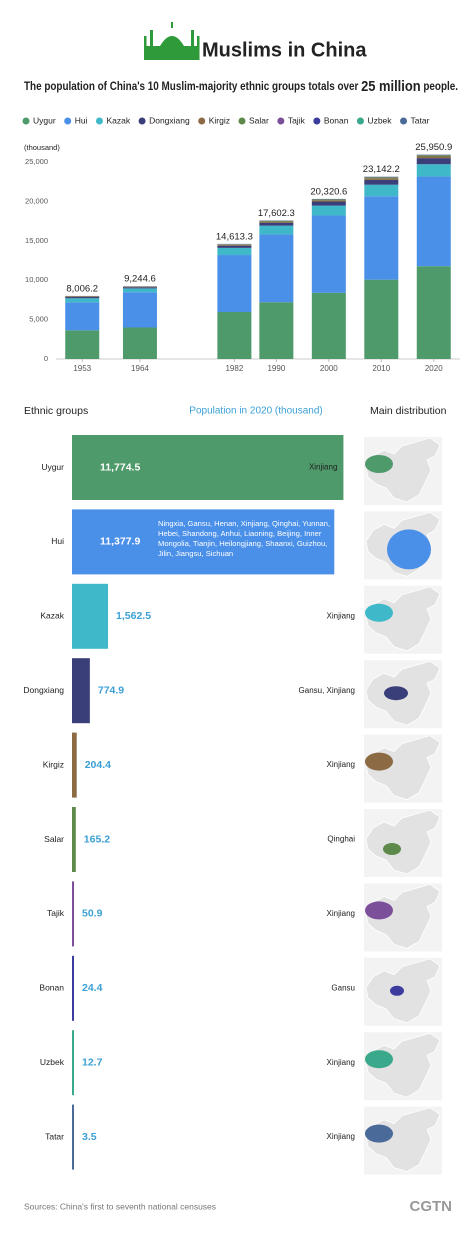  Describe the element at coordinates (57, 541) in the screenshot. I see `category-label: Hui` at that location.